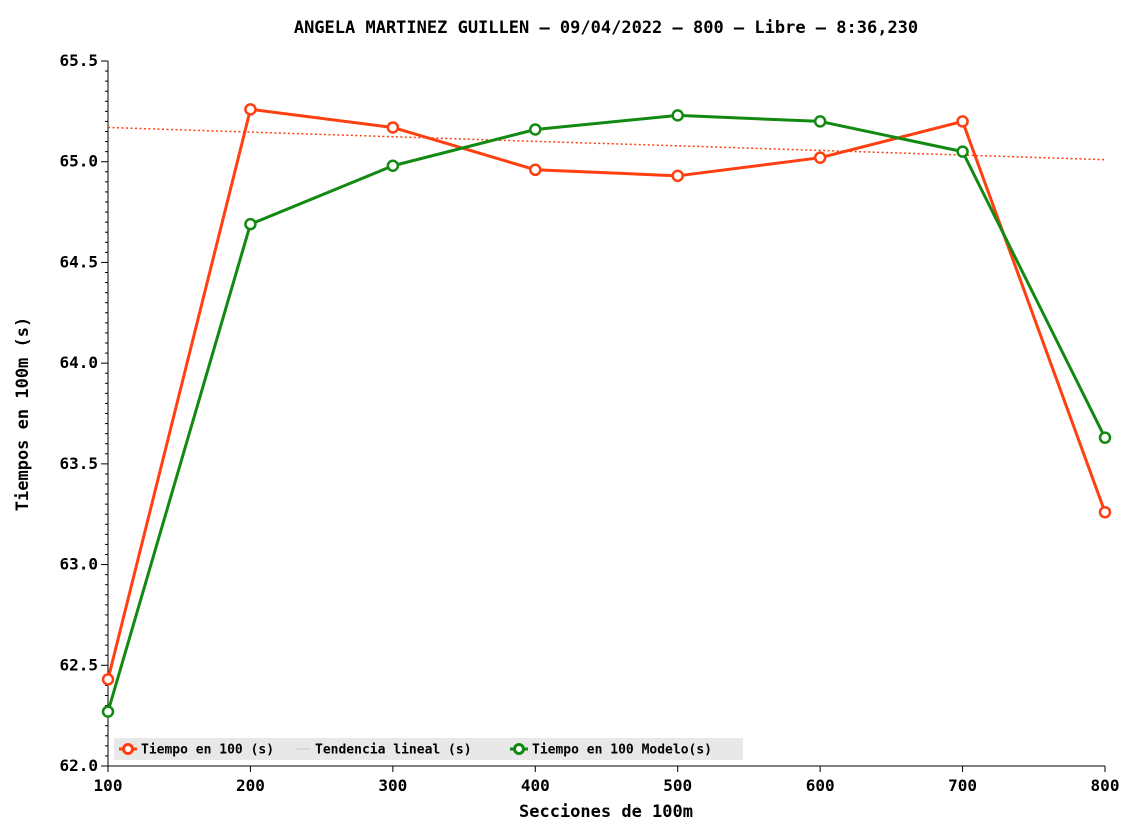 The height and width of the screenshot is (827, 1122). Describe the element at coordinates (962, 785) in the screenshot. I see `x-tick-label: 700` at that location.